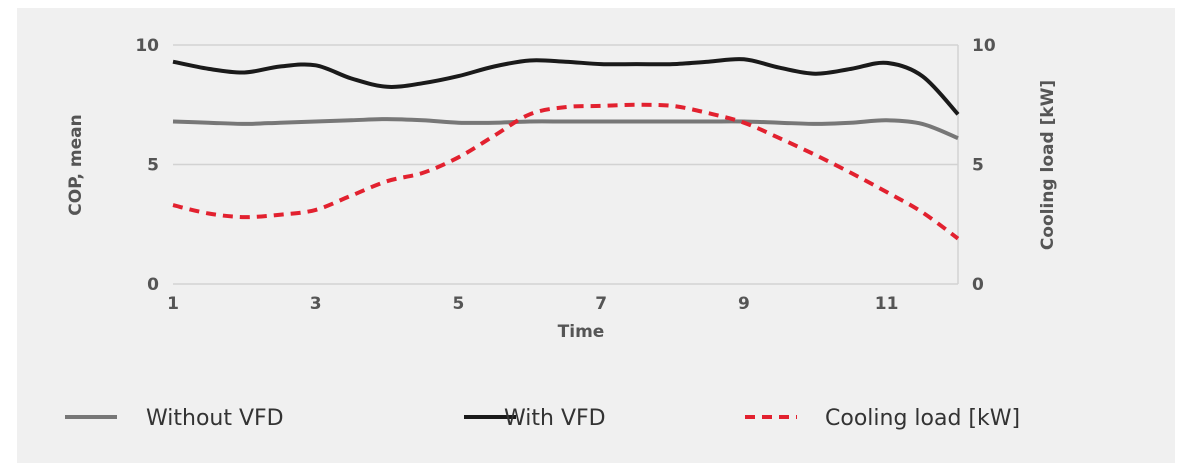 The image size is (1192, 467). I want to click on legend-item-1: With VFD, so click(535, 418).